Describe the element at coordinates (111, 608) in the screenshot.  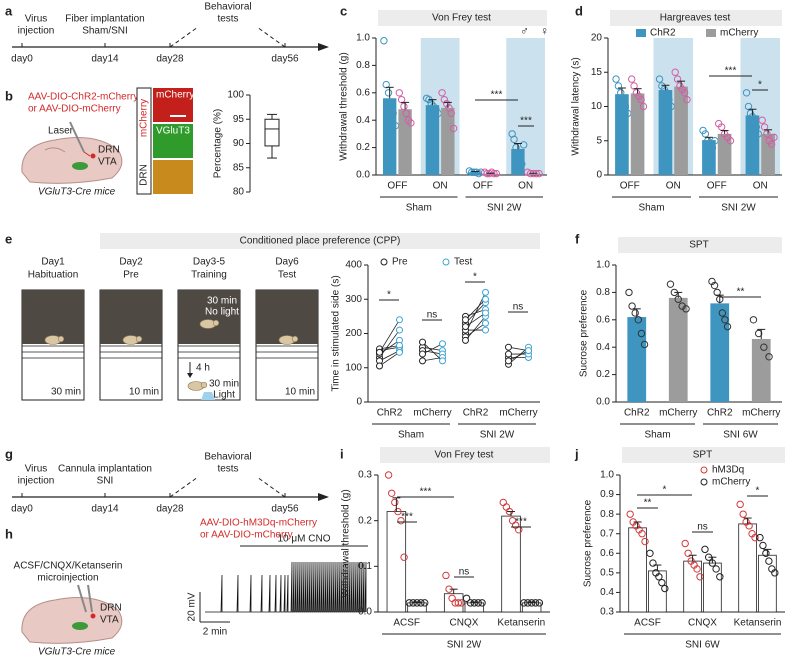
I see `region-label: DRN` at that location.